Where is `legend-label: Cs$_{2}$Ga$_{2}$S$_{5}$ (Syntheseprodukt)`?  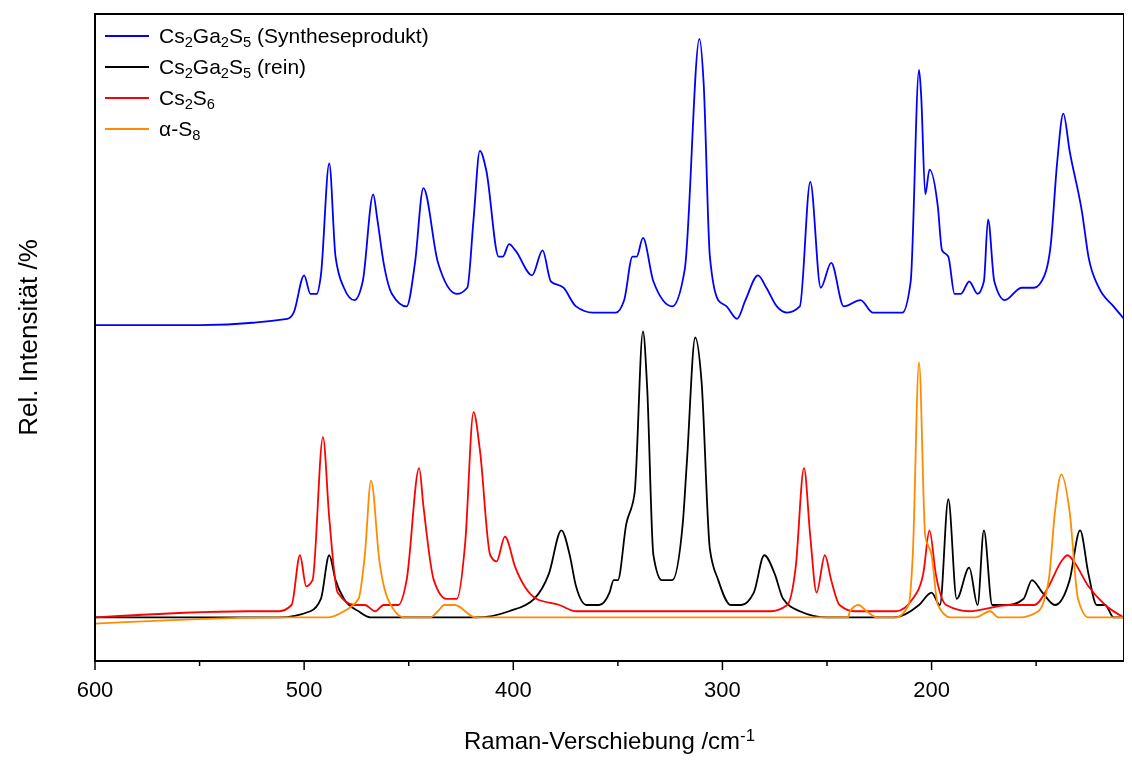
legend-label: Cs$_{2}$Ga$_{2}$S$_{5}$ (Syntheseprodukt) is located at coordinates (294, 37).